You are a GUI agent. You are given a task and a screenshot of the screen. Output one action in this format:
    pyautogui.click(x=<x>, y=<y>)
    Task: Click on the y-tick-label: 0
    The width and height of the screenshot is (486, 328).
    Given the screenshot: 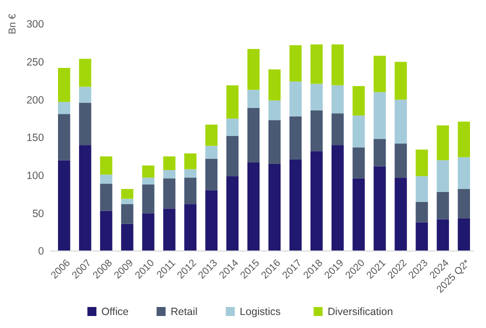 What is the action you would take?
    pyautogui.click(x=41, y=252)
    